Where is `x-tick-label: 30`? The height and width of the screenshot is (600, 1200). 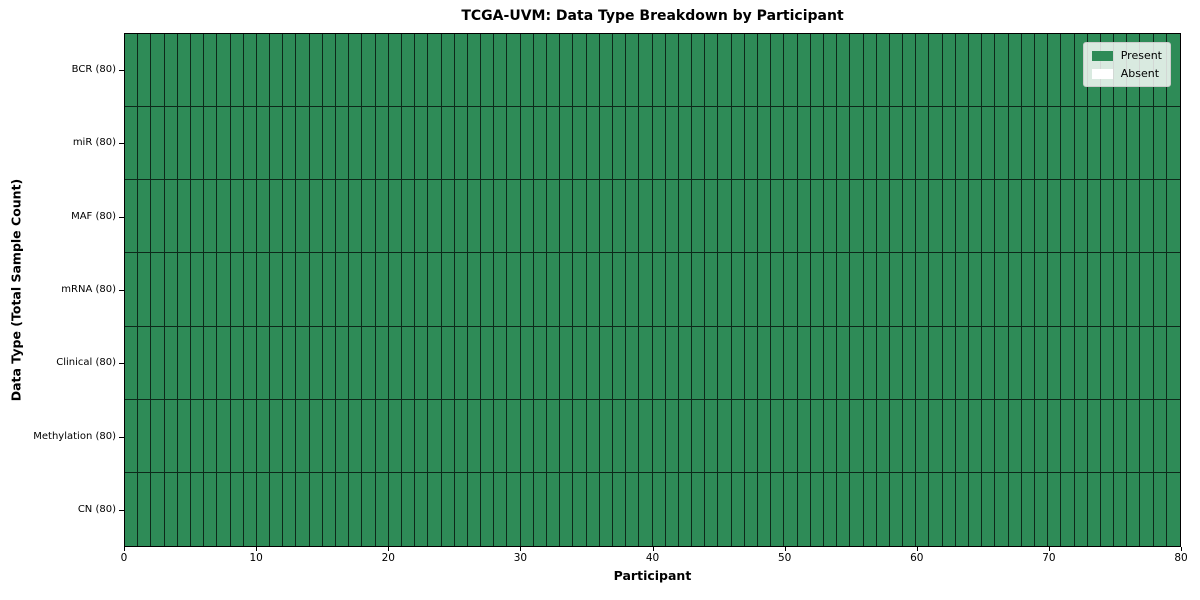 x-tick-label: 30 is located at coordinates (520, 558).